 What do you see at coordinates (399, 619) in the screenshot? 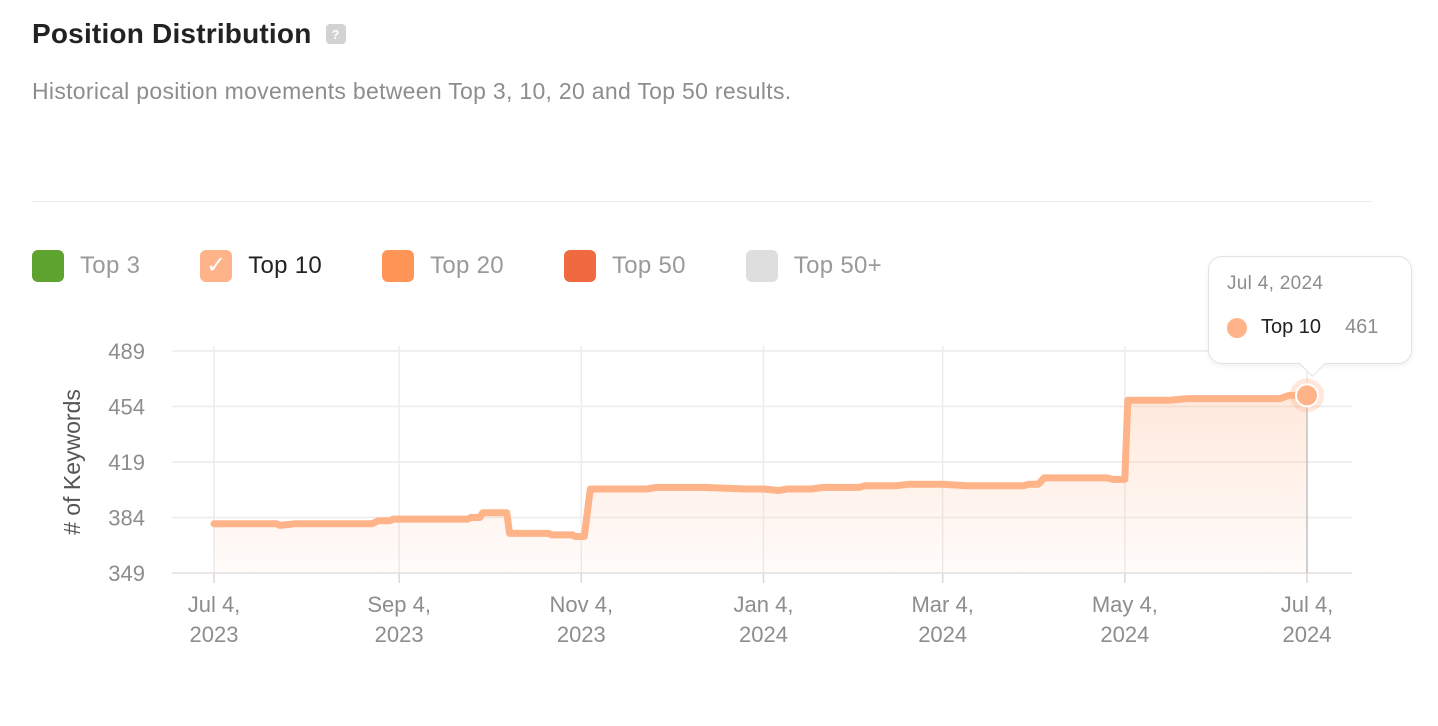
I see `x-tick-label: Sep 4, 2023` at bounding box center [399, 619].